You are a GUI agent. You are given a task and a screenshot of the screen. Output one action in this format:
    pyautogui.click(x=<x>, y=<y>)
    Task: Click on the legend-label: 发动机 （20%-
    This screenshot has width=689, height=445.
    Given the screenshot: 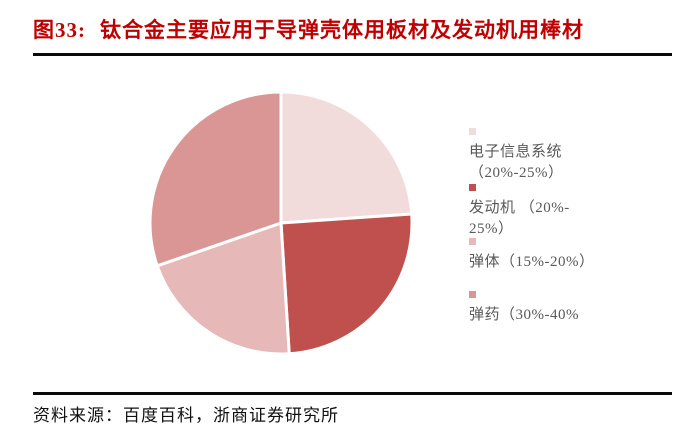 What is the action you would take?
    pyautogui.click(x=519, y=208)
    